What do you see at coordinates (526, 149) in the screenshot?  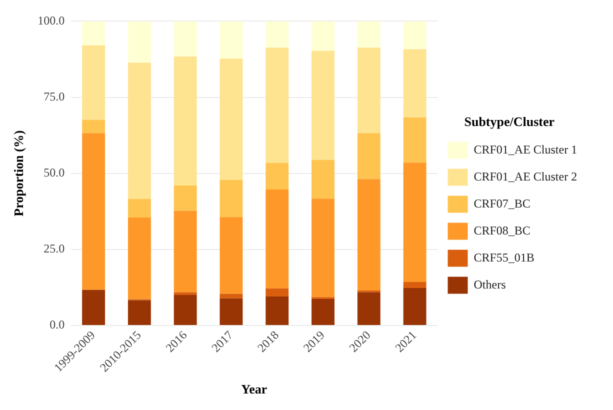 I see `legend-label: CRF01_AE Cluster 1` at bounding box center [526, 149].